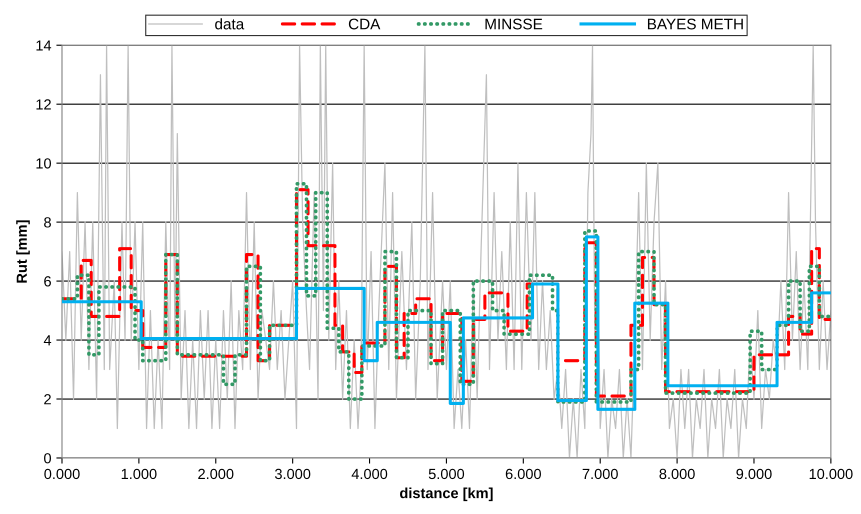 The image size is (861, 514). What do you see at coordinates (364, 24) in the screenshot?
I see `legend-label: CDA` at bounding box center [364, 24].